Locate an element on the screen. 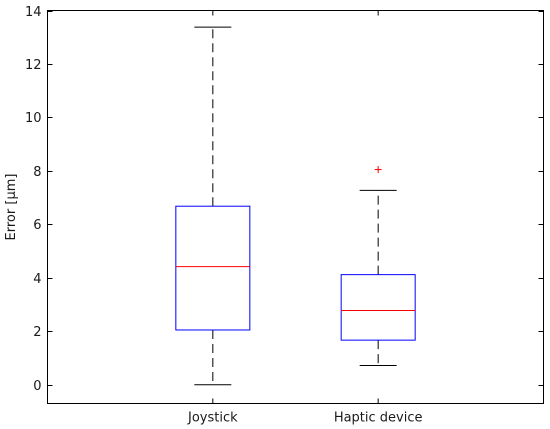 The image size is (550, 429). y-tick-label: 6 is located at coordinates (37, 225).